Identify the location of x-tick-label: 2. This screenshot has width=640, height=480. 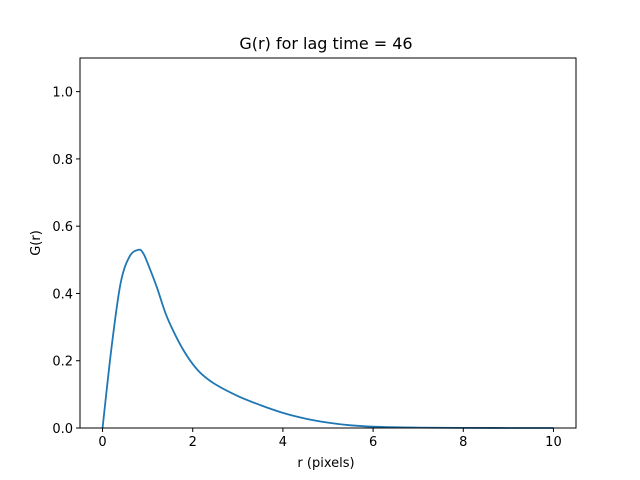
(193, 442).